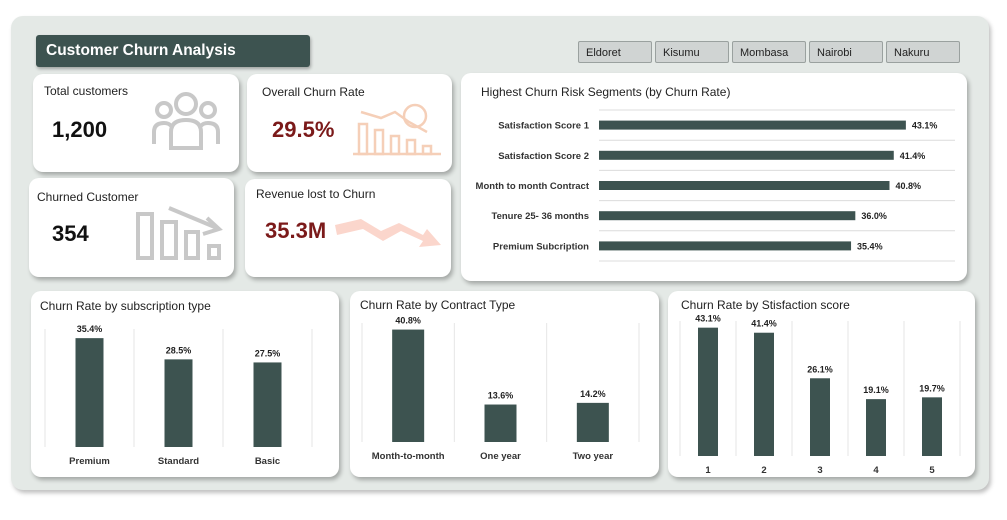 This screenshot has height=520, width=1007. Describe the element at coordinates (820, 369) in the screenshot. I see `data-label: 26.1%` at that location.